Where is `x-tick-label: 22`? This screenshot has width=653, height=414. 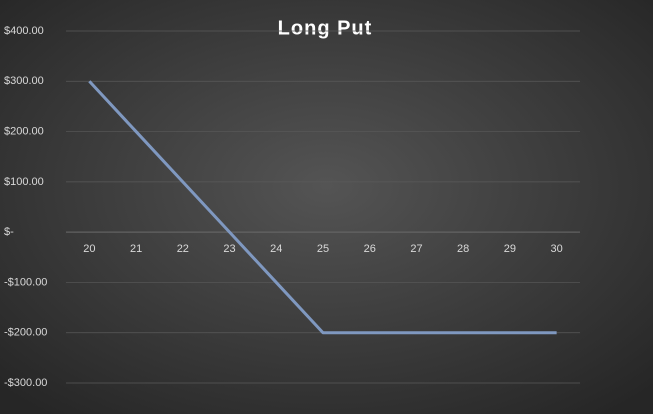
x-tick-label: 22 is located at coordinates (183, 249).